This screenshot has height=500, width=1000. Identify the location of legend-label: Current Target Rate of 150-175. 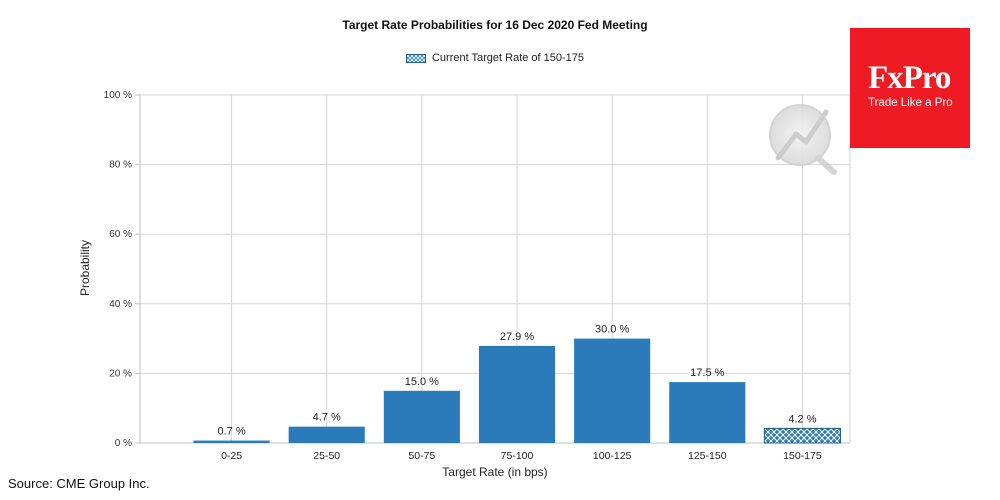
(508, 58).